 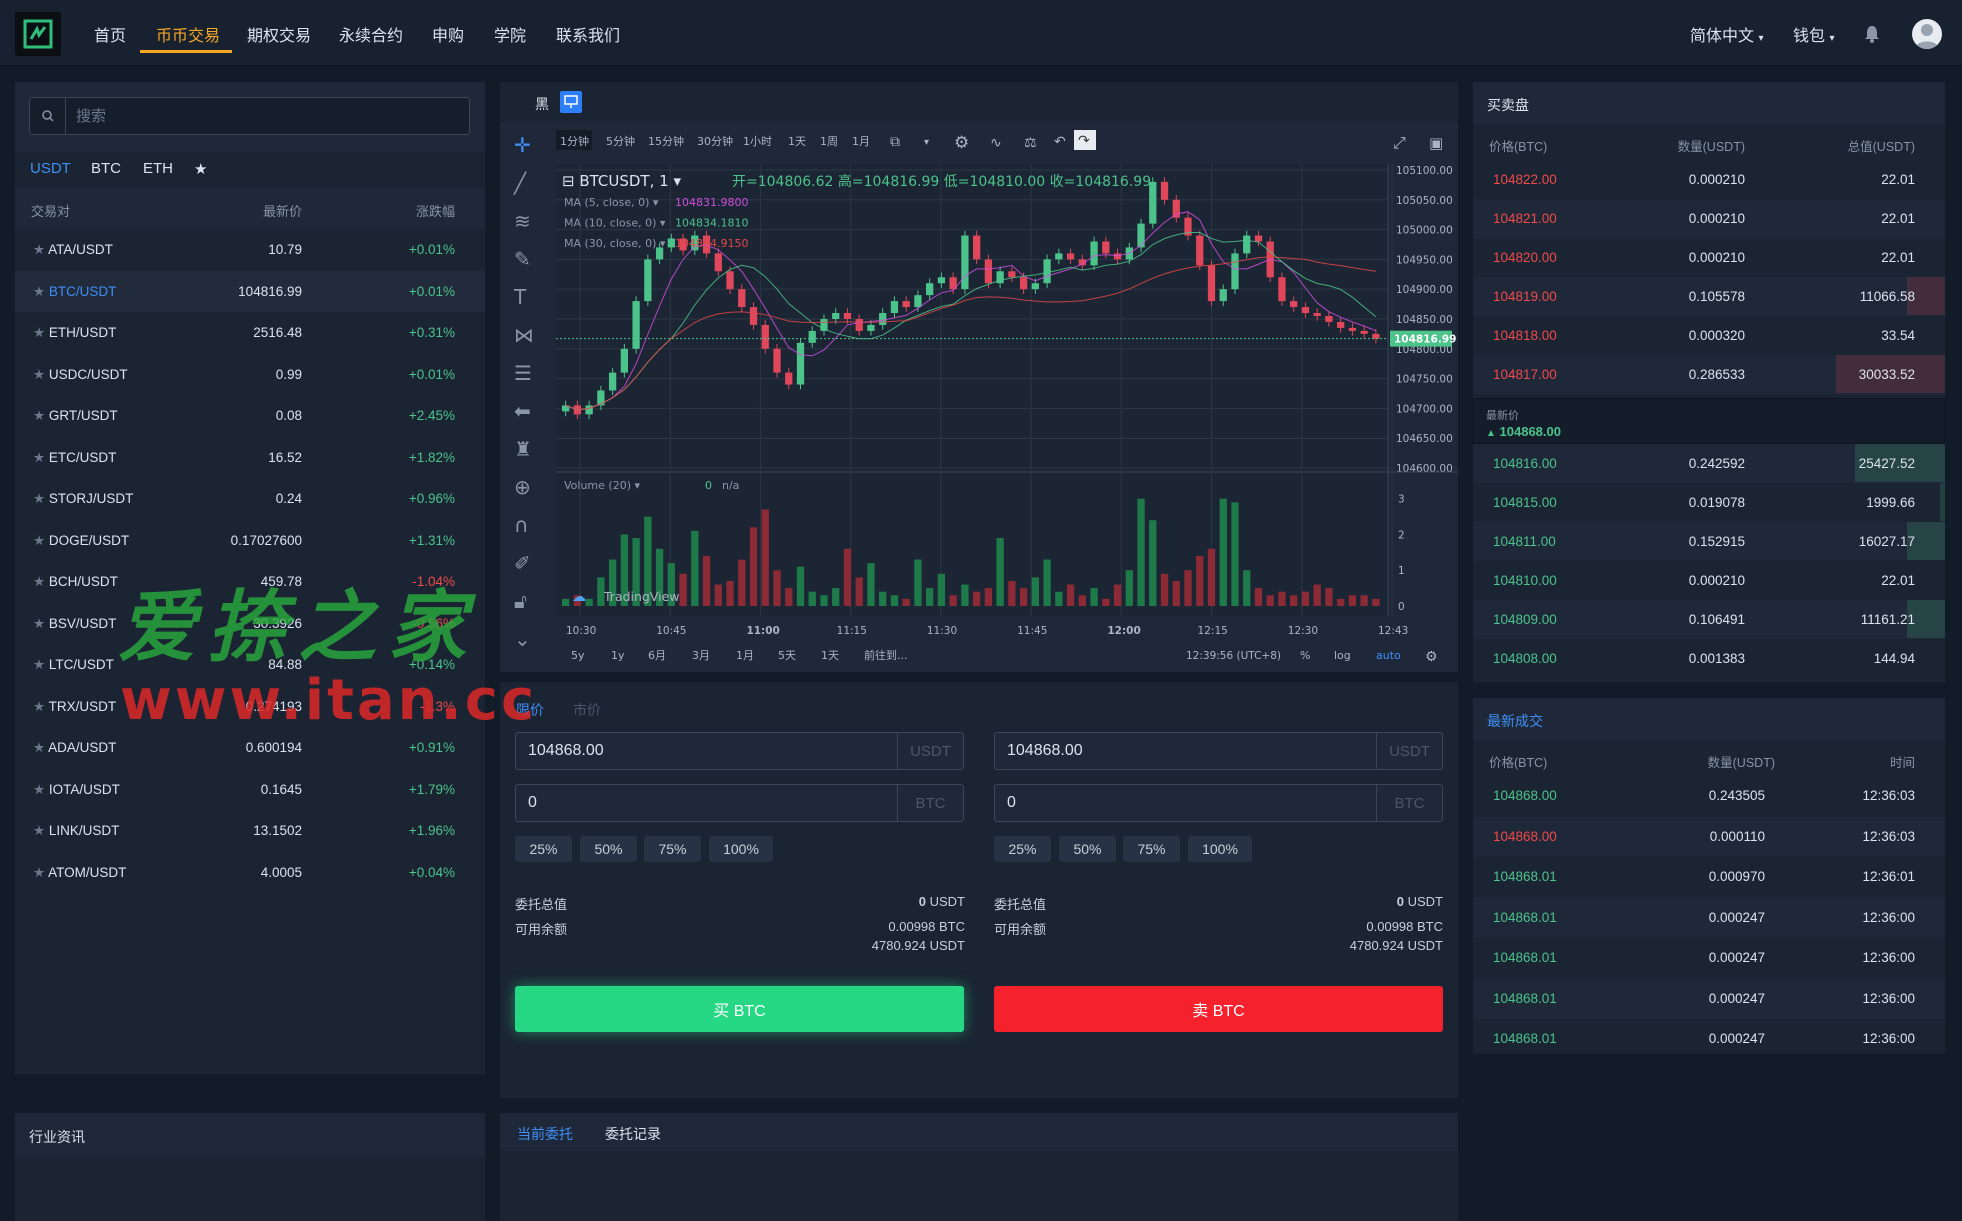 What do you see at coordinates (448, 36) in the screenshot?
I see `nav-subscribe: 申购` at bounding box center [448, 36].